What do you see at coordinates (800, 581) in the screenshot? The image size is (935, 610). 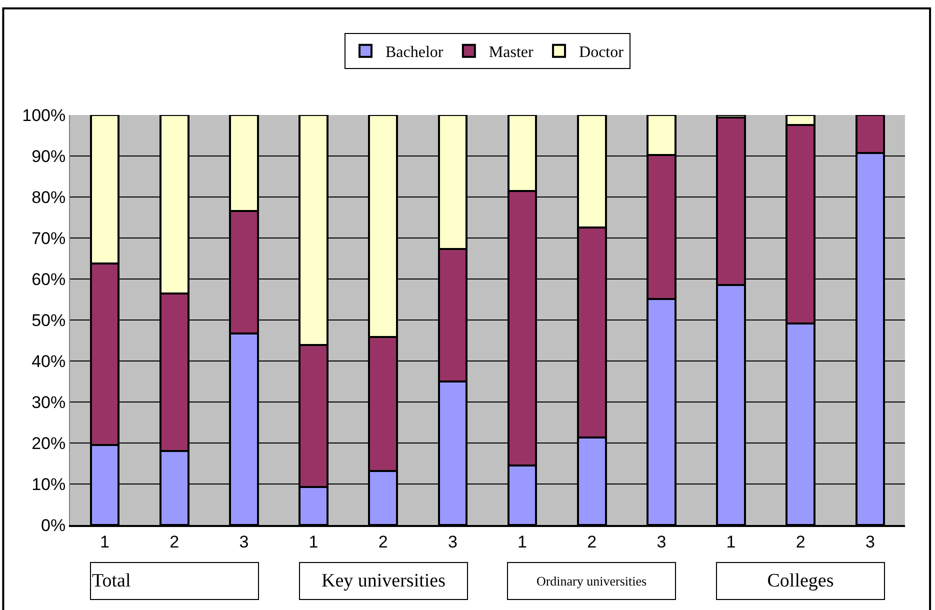 I see `text: Colleges` at bounding box center [800, 581].